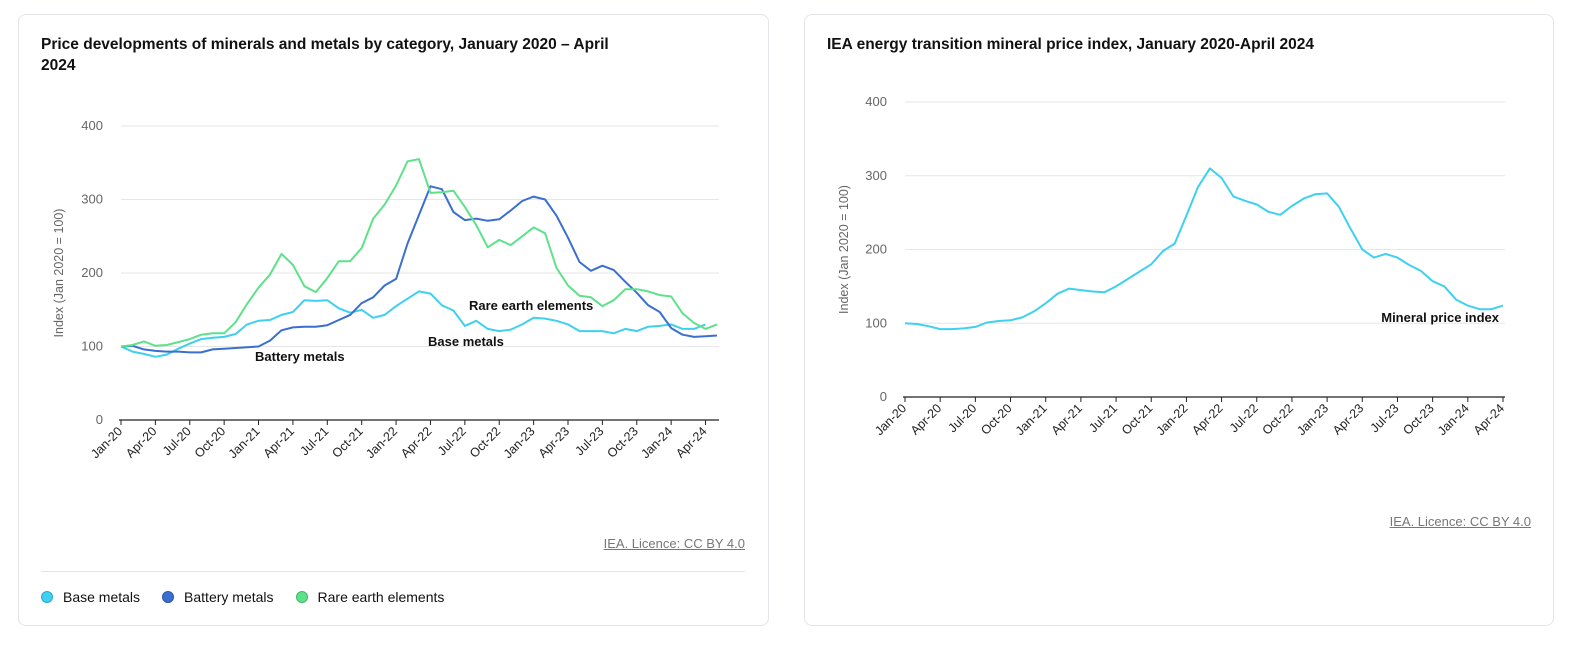 The image size is (1589, 647). What do you see at coordinates (413, 324) in the screenshot?
I see `series-line-base-metals` at bounding box center [413, 324].